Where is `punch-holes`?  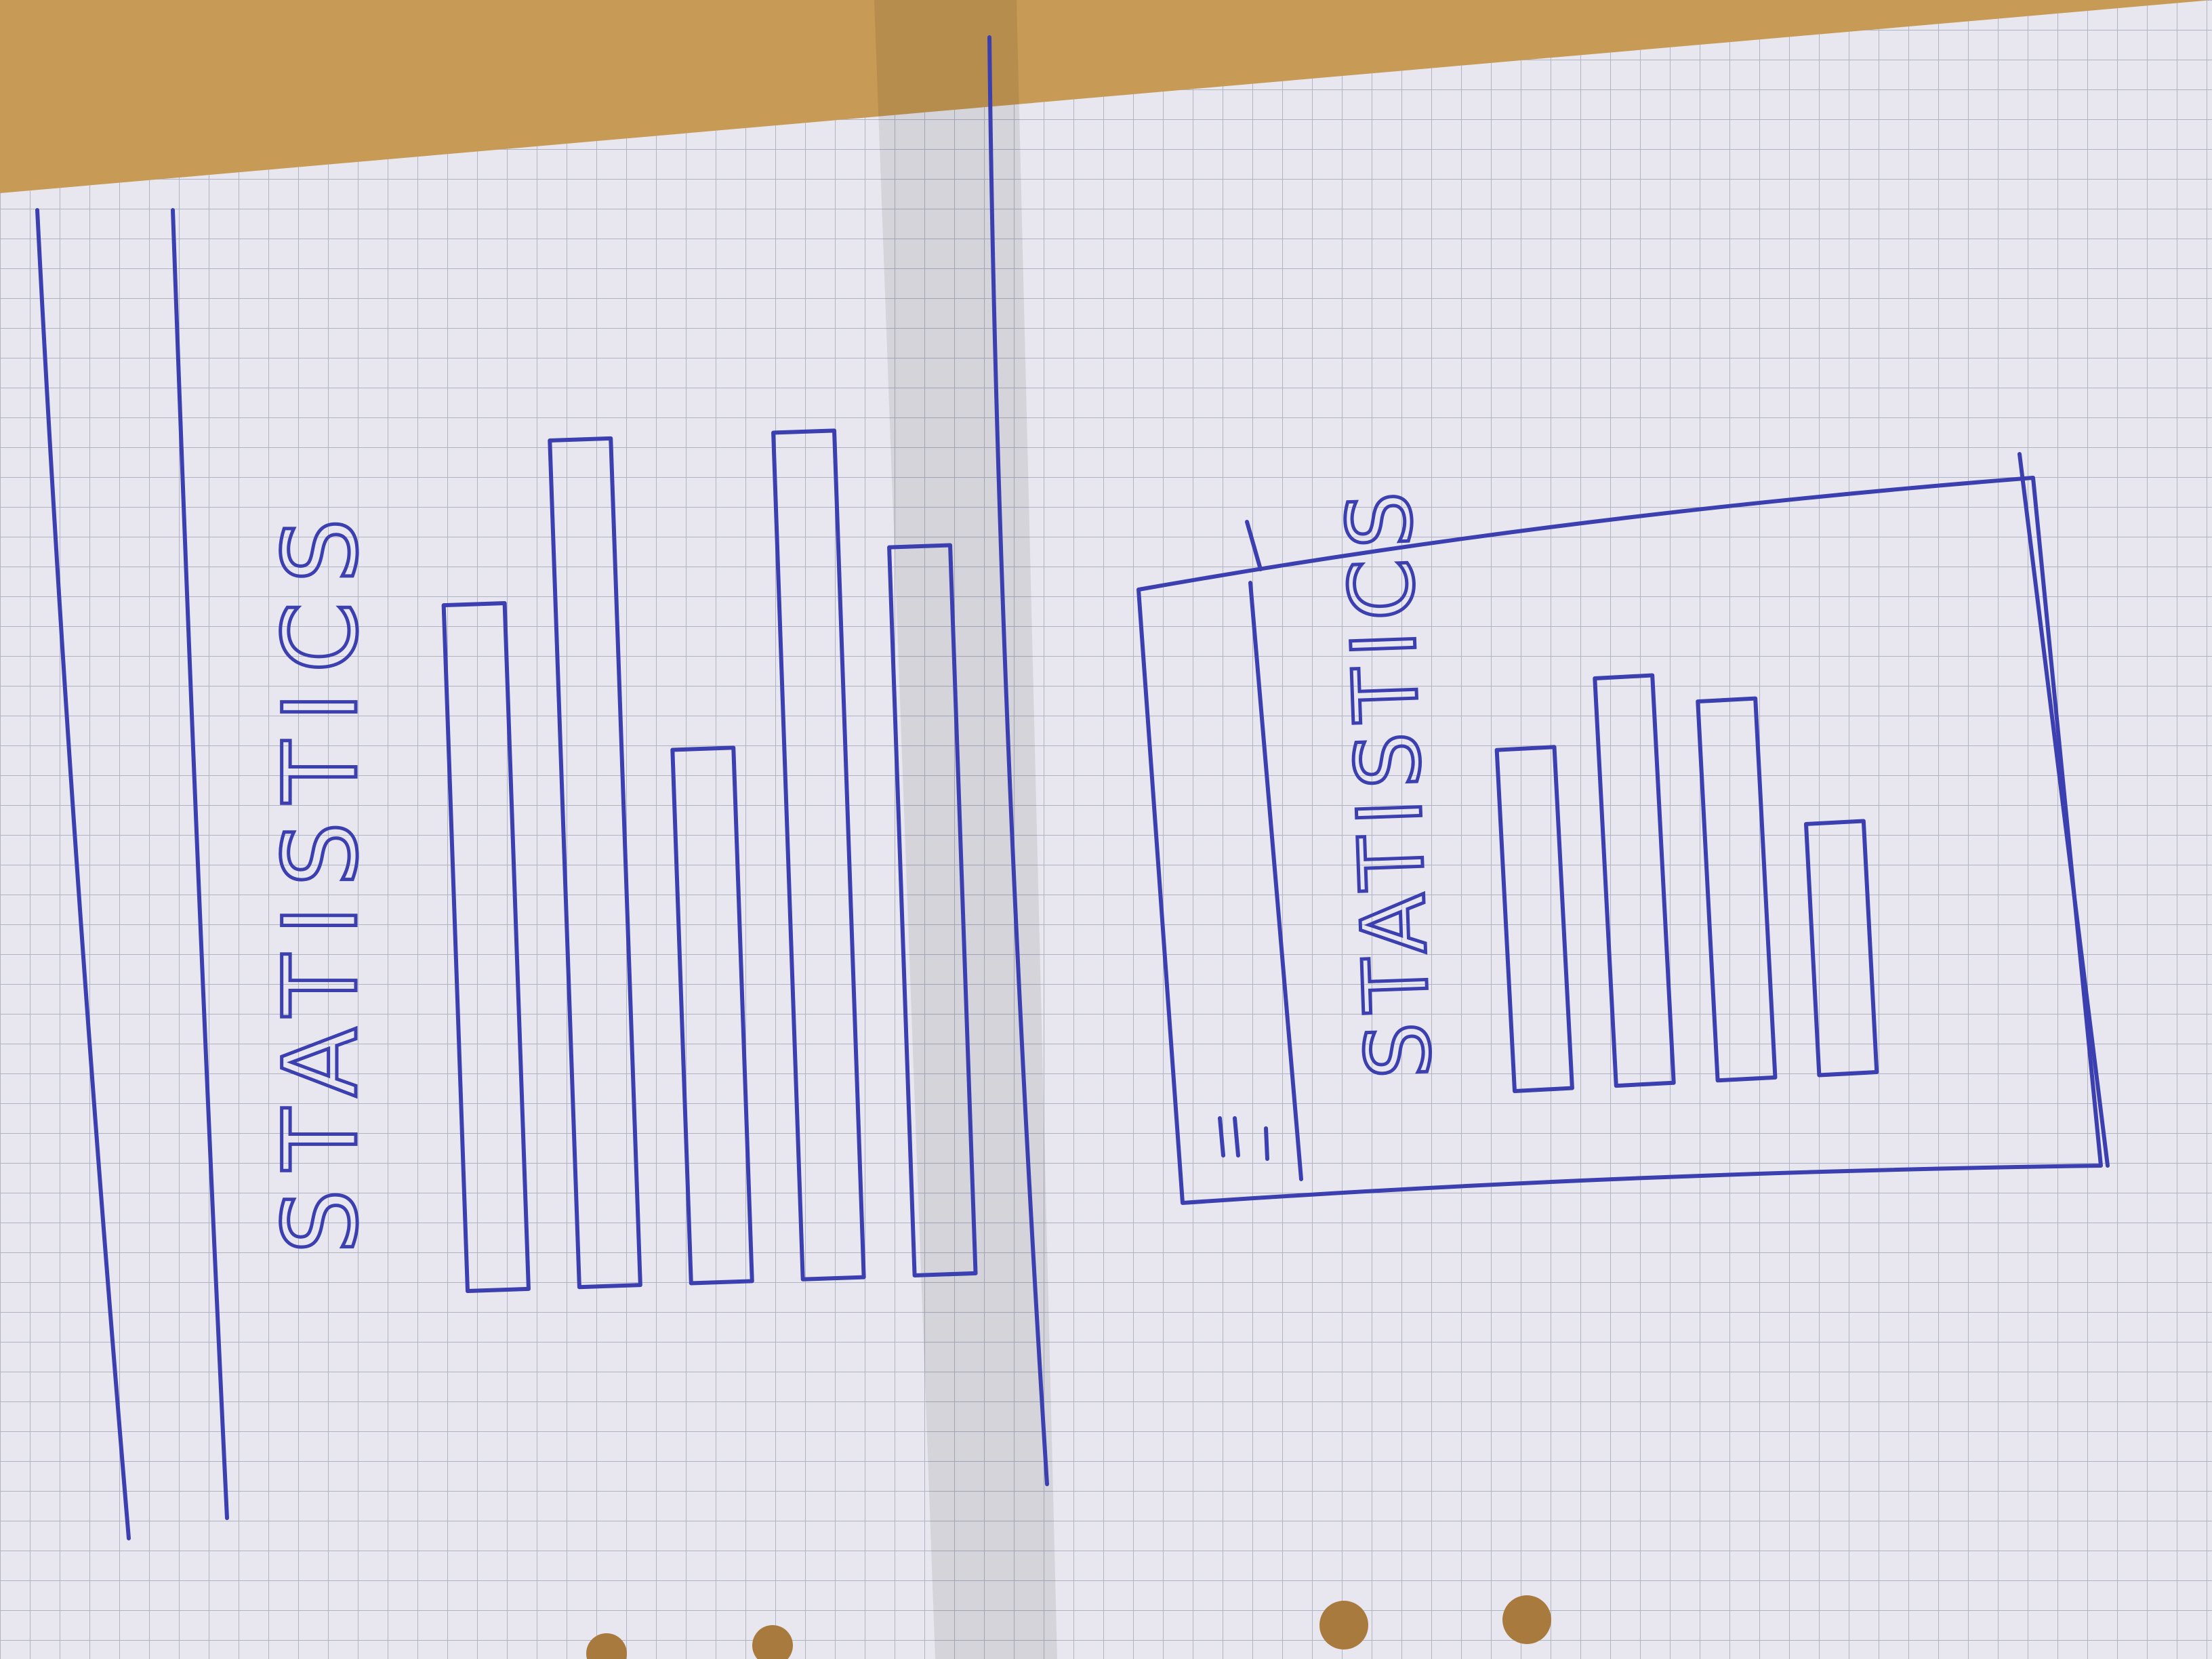
punch-holes is located at coordinates (1068, 1627).